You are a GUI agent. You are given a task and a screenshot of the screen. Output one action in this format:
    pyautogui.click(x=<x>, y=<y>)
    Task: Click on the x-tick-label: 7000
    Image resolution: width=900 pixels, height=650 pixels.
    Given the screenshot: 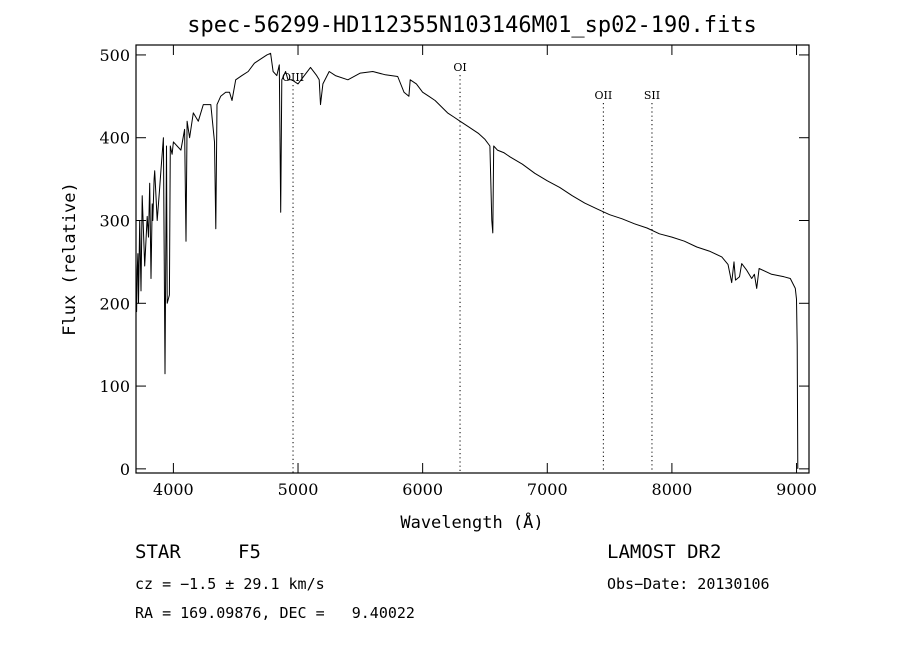 What is the action you would take?
    pyautogui.click(x=547, y=489)
    